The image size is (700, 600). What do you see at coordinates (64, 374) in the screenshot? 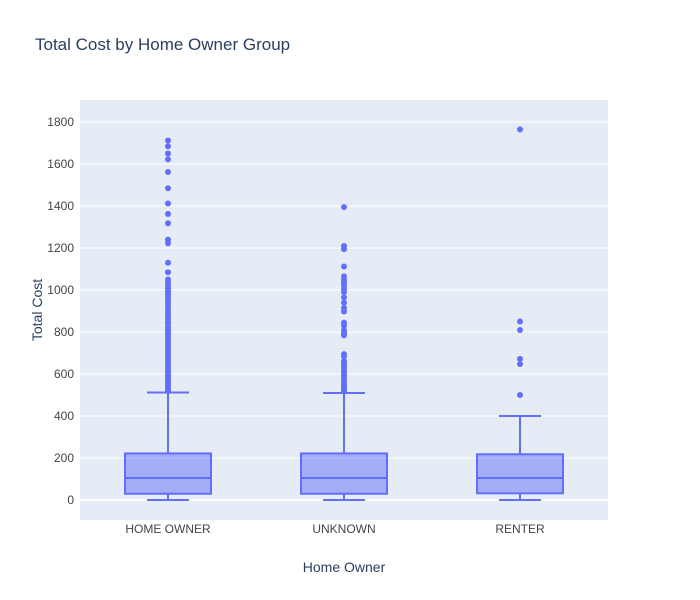
I see `y-tick-label: 600` at bounding box center [64, 374].